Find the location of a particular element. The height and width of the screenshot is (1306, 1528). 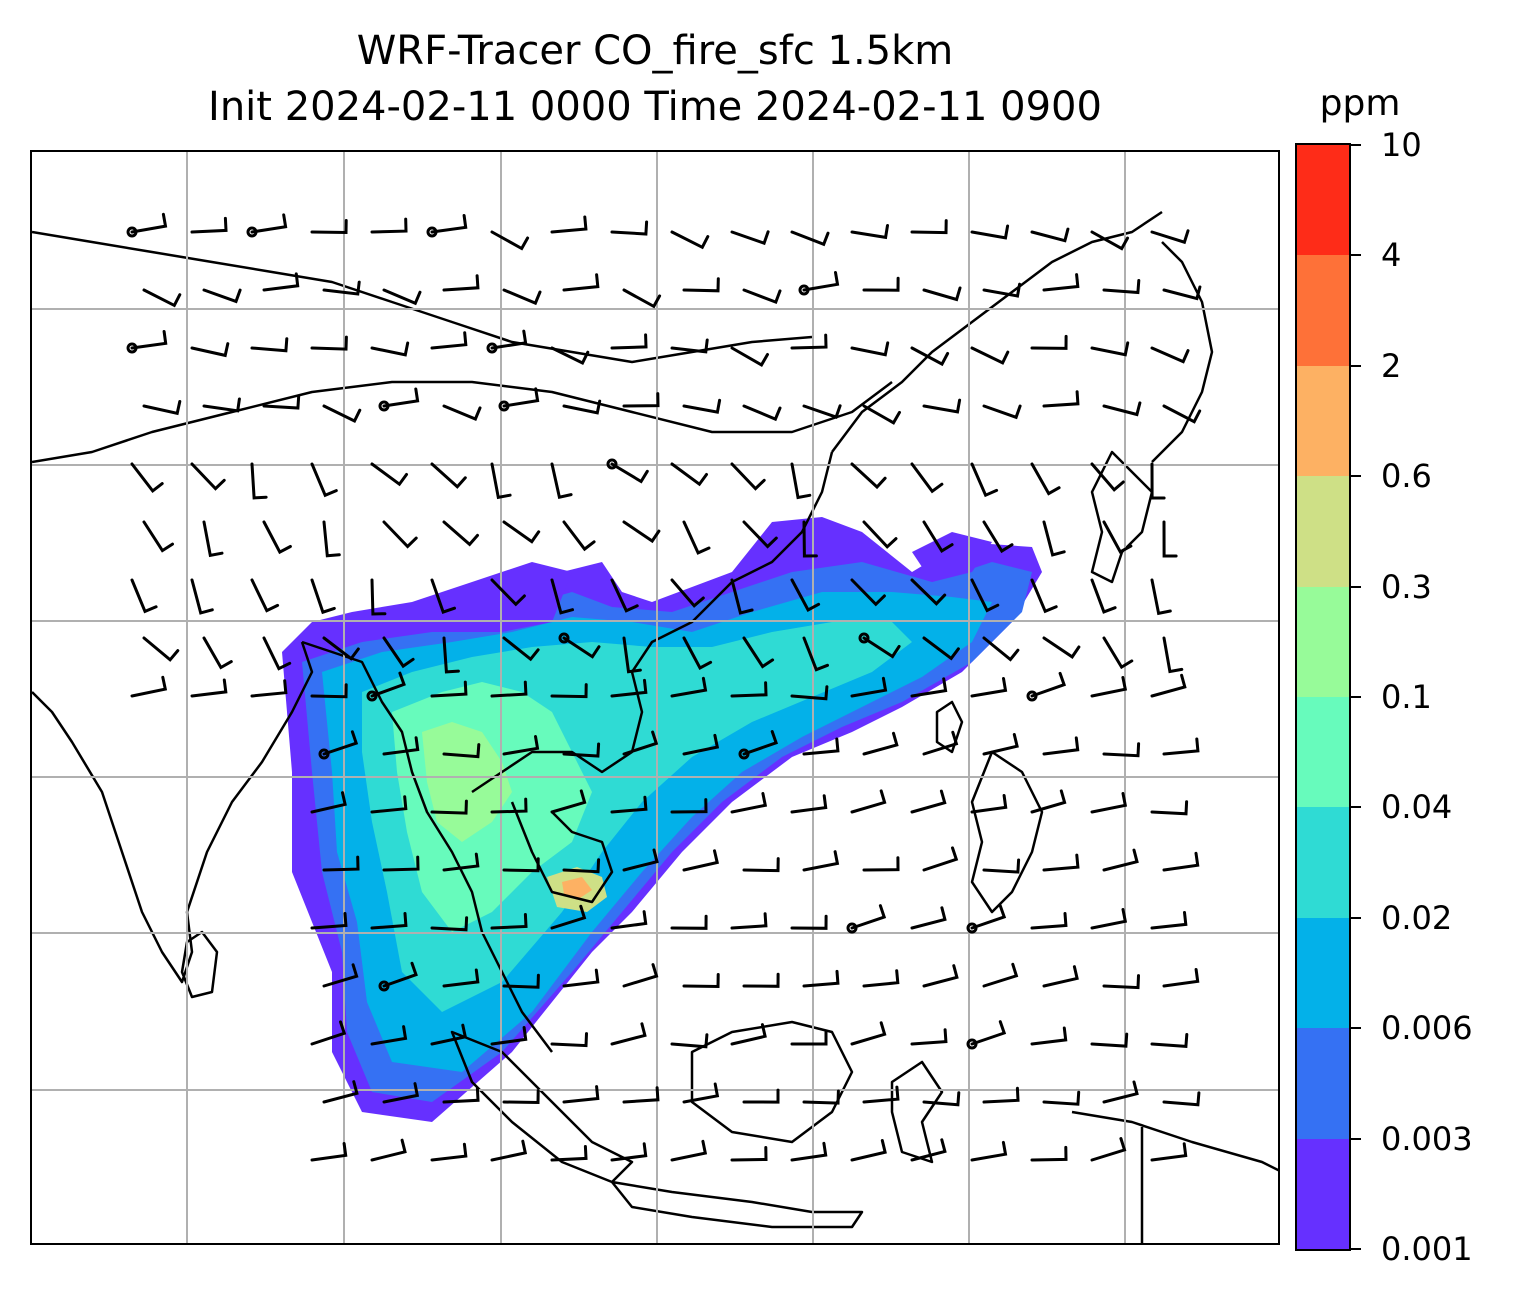

colorbar-tick-label: 0.02 is located at coordinates (1417, 917).